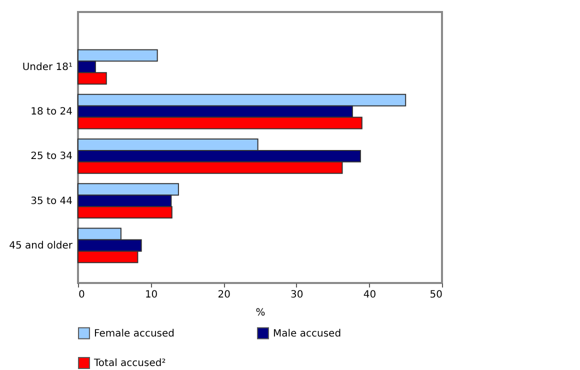 The width and height of the screenshot is (580, 370). I want to click on legend-label: Total accused², so click(129, 363).